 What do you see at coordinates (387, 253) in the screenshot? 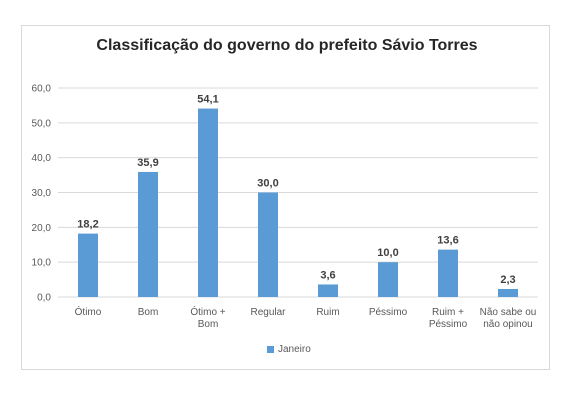
I see `data-label: 10,0` at bounding box center [387, 253].